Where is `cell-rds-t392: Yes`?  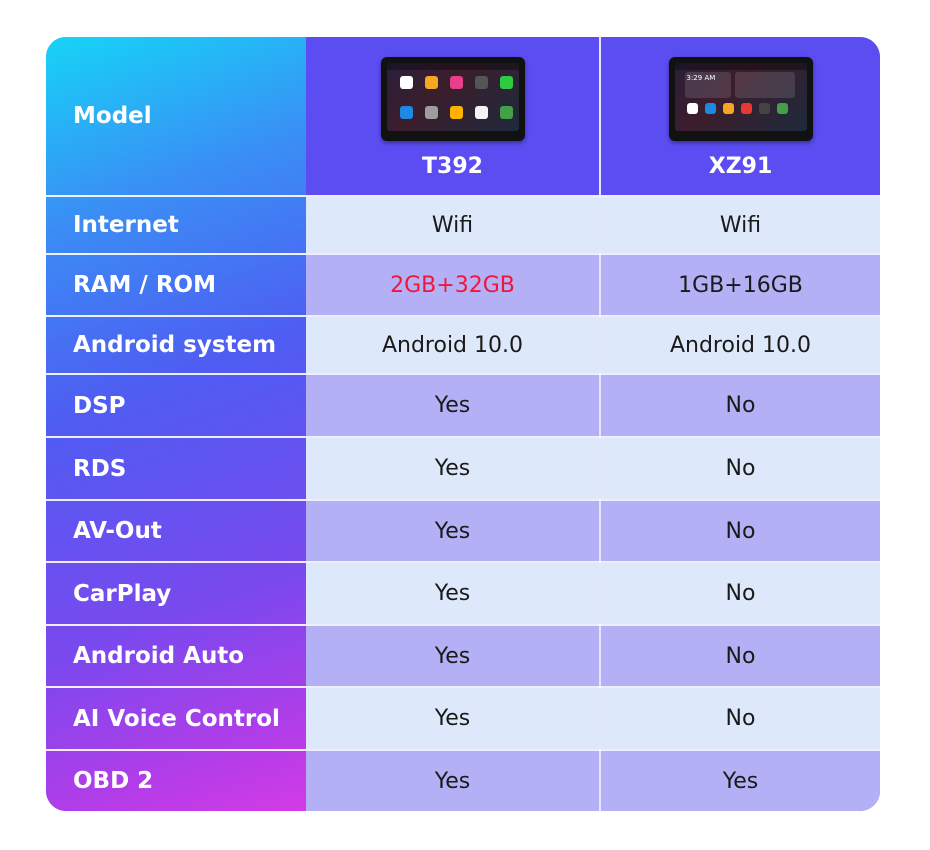
cell-rds-t392: Yes is located at coordinates (452, 468).